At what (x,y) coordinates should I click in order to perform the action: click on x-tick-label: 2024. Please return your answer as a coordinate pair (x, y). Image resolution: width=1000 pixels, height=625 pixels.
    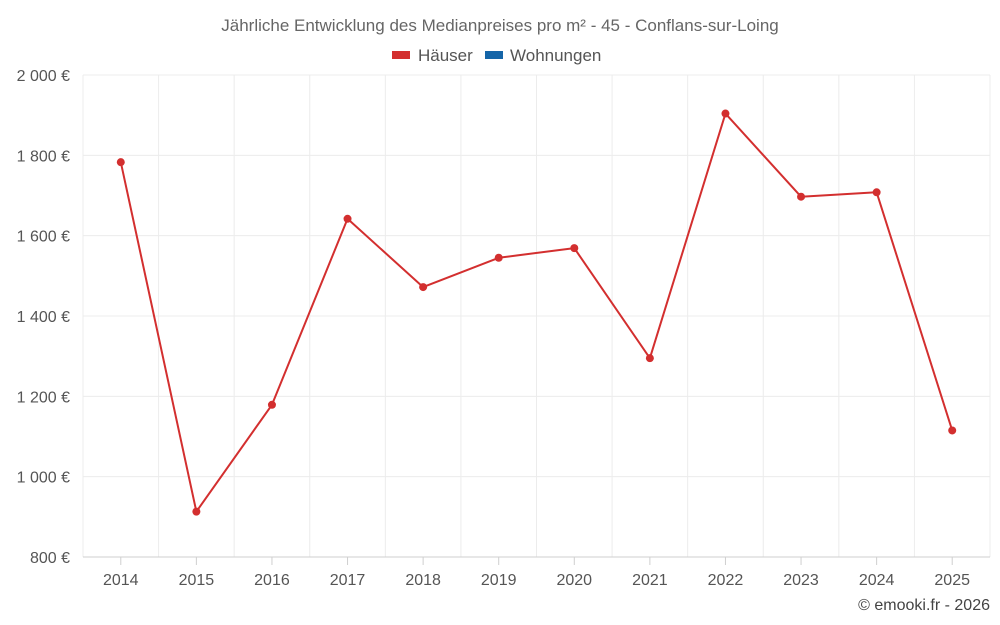
    Looking at the image, I should click on (877, 580).